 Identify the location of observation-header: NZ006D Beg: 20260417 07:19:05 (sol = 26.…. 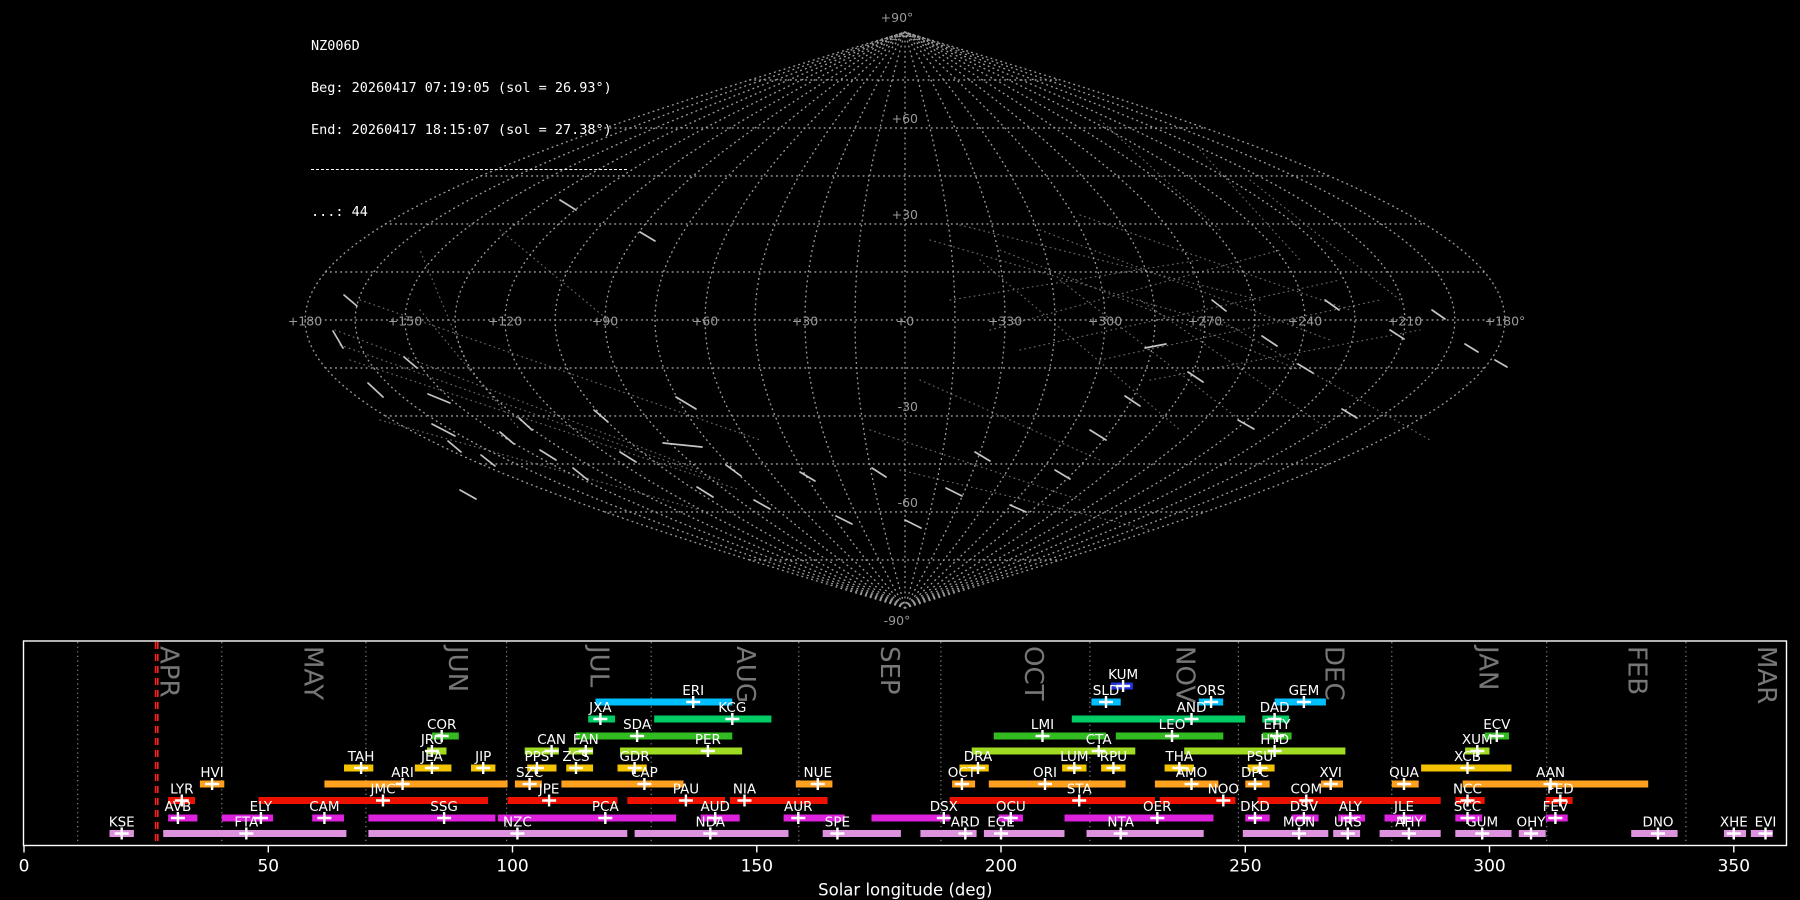
(469, 129).